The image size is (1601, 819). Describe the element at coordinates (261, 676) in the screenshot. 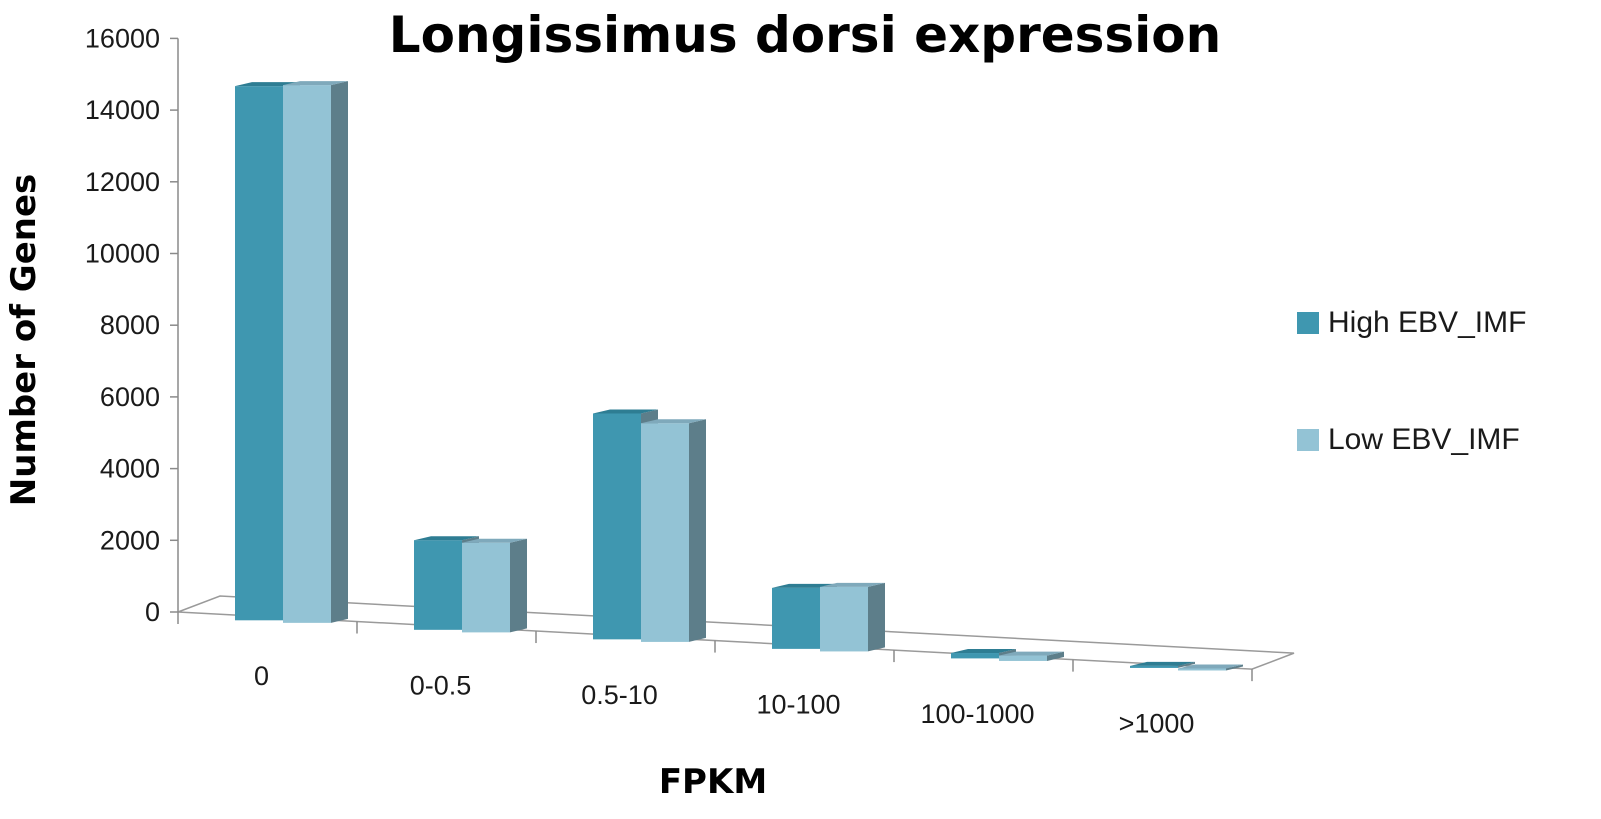

I see `x-tick-label: 0` at that location.